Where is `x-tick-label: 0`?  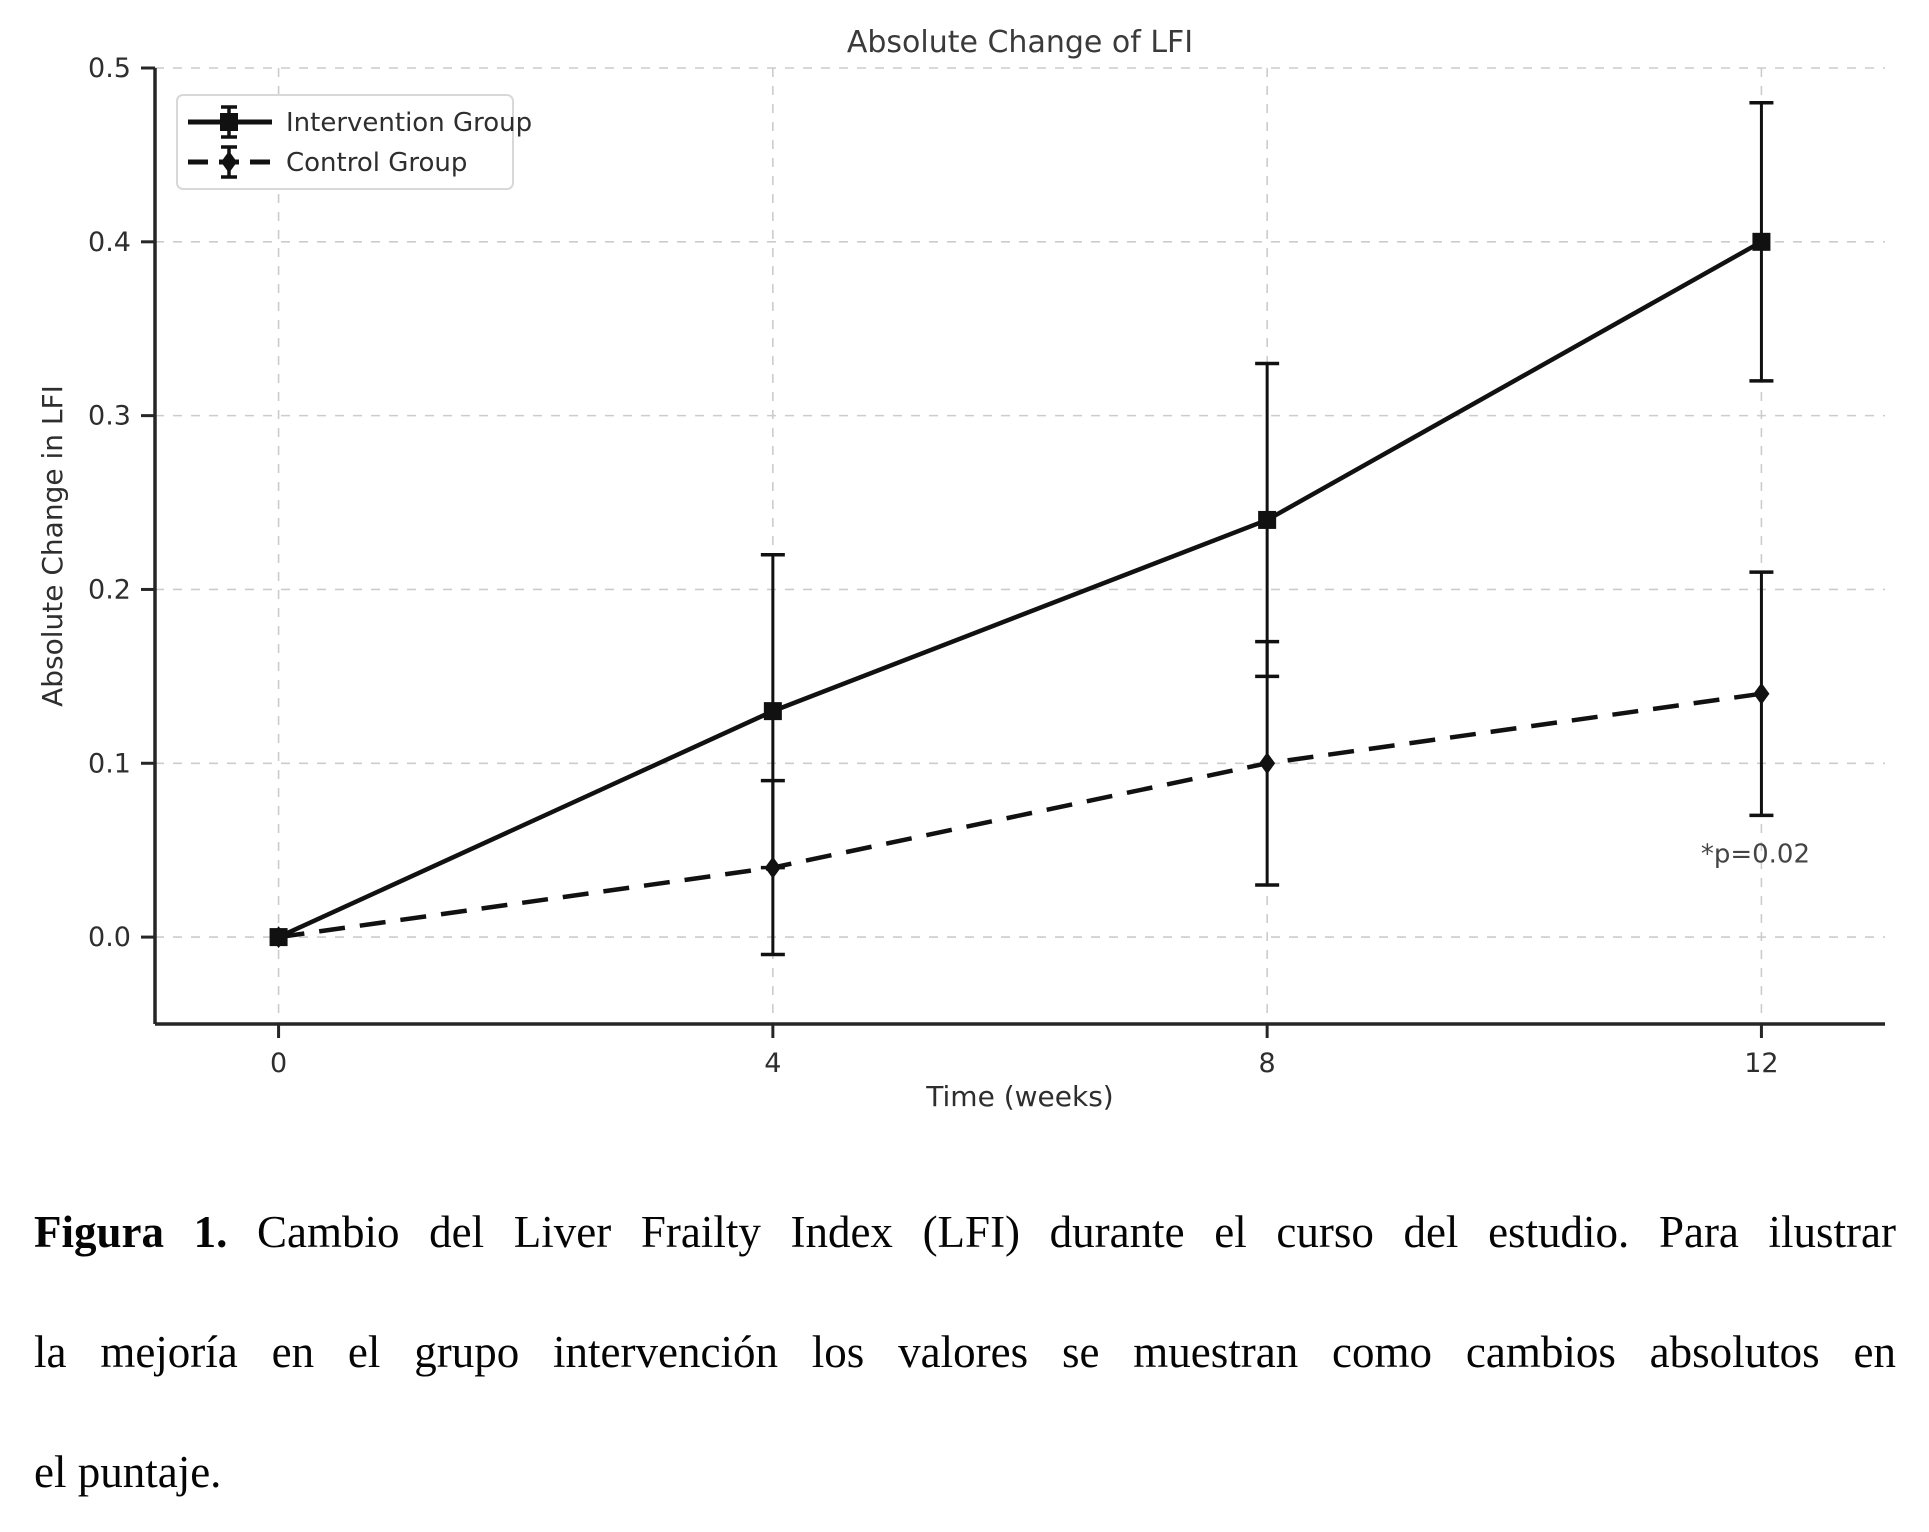
x-tick-label: 0 is located at coordinates (278, 1063).